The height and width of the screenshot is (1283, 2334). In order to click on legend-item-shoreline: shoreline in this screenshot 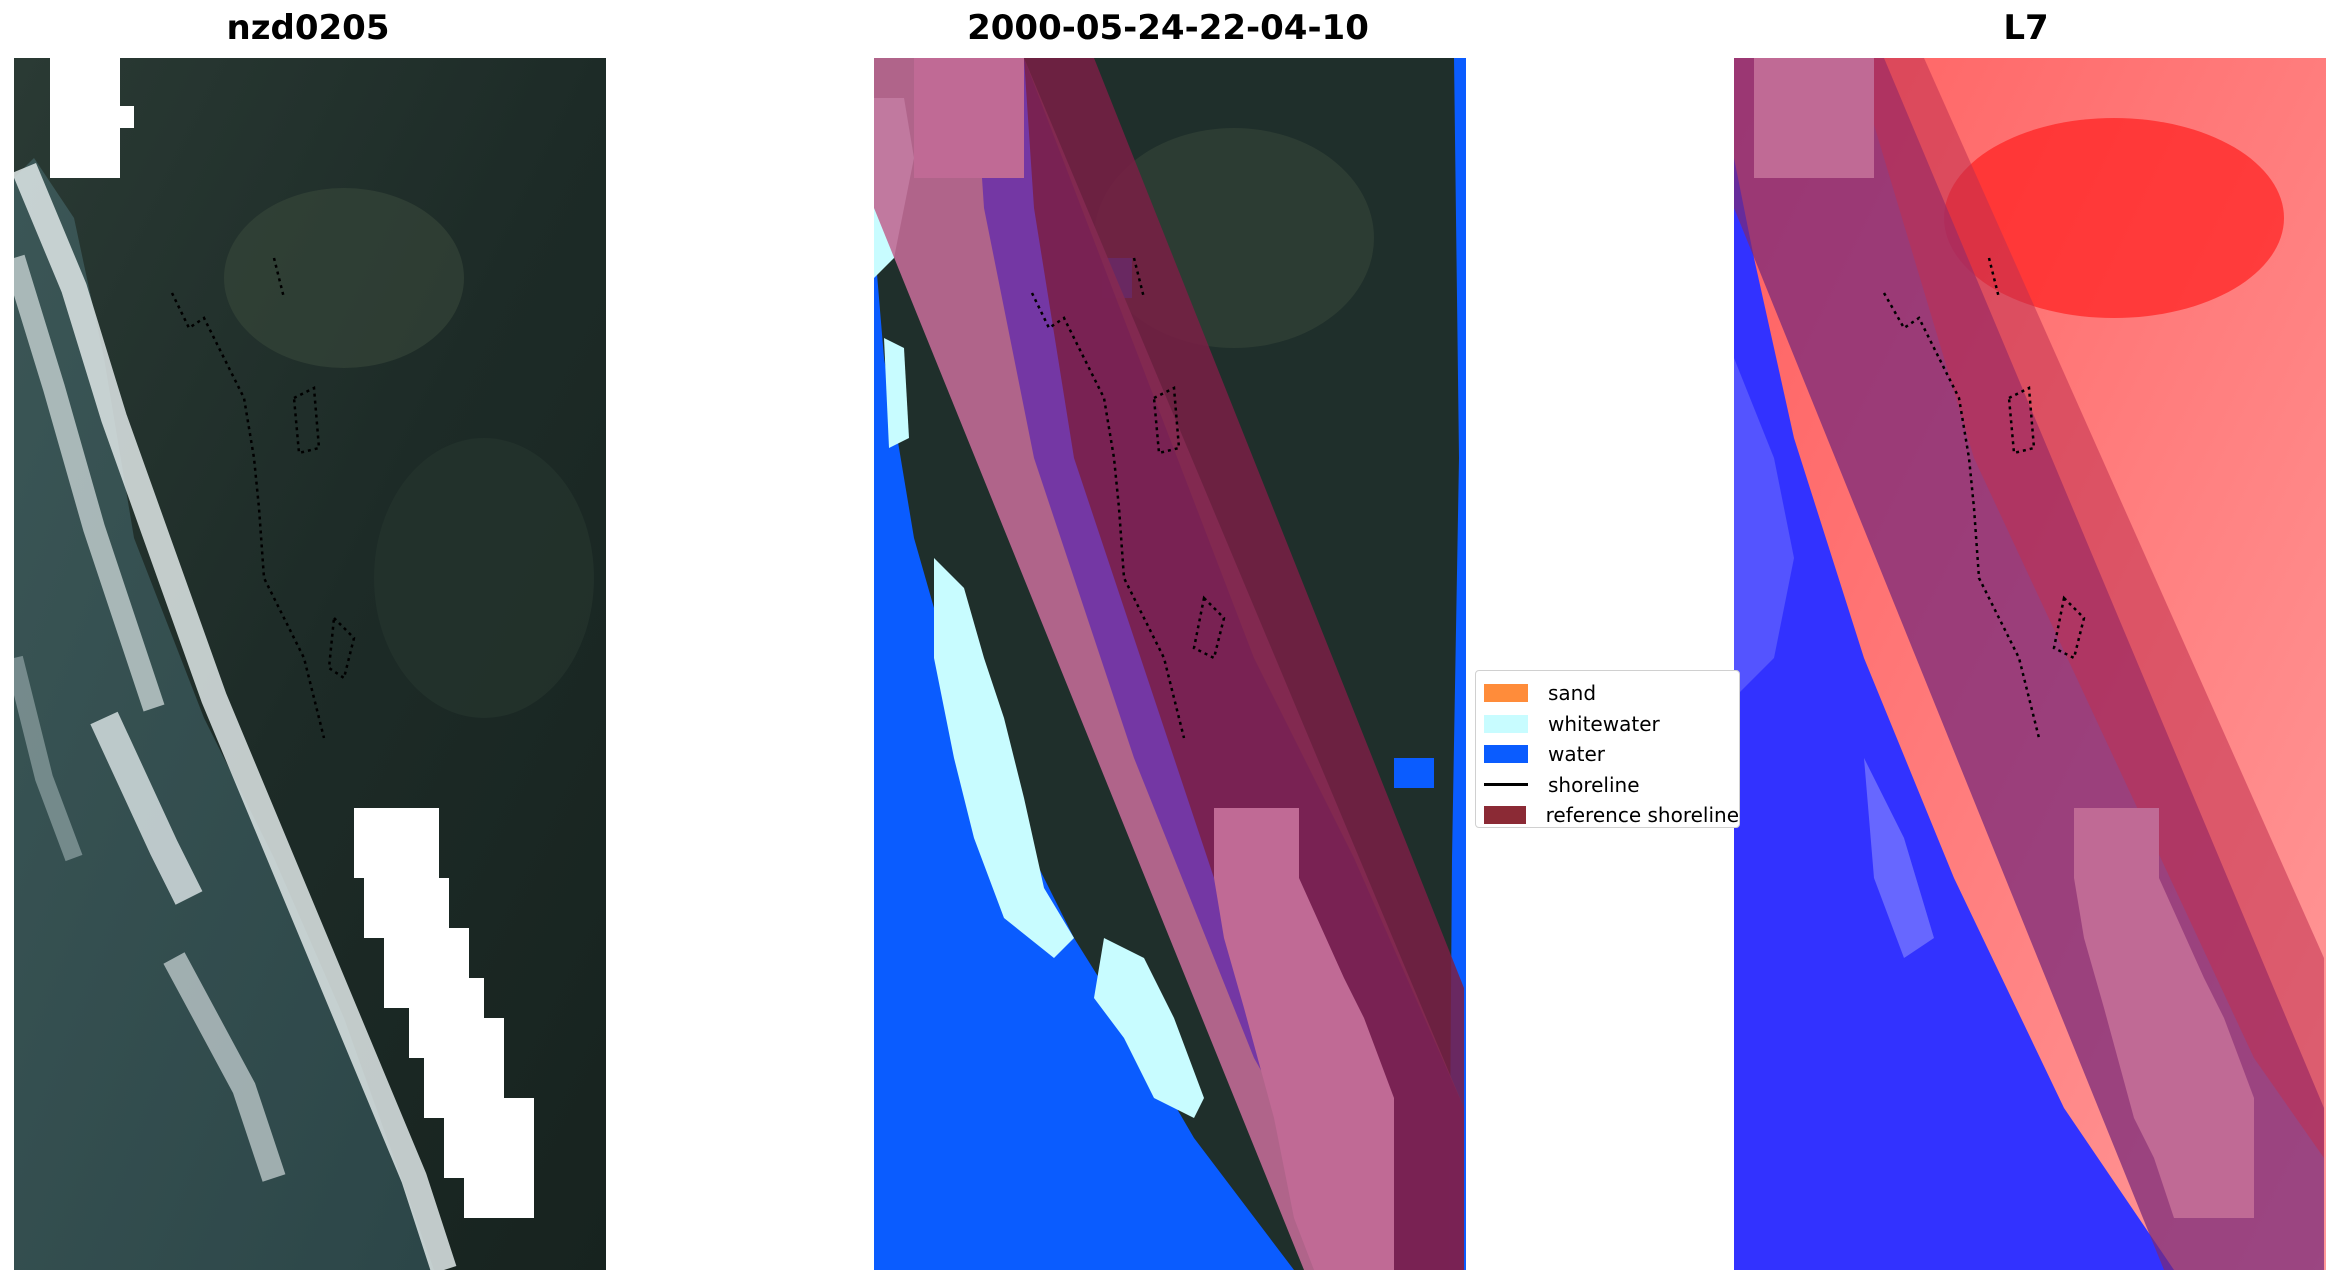, I will do `click(1607, 785)`.